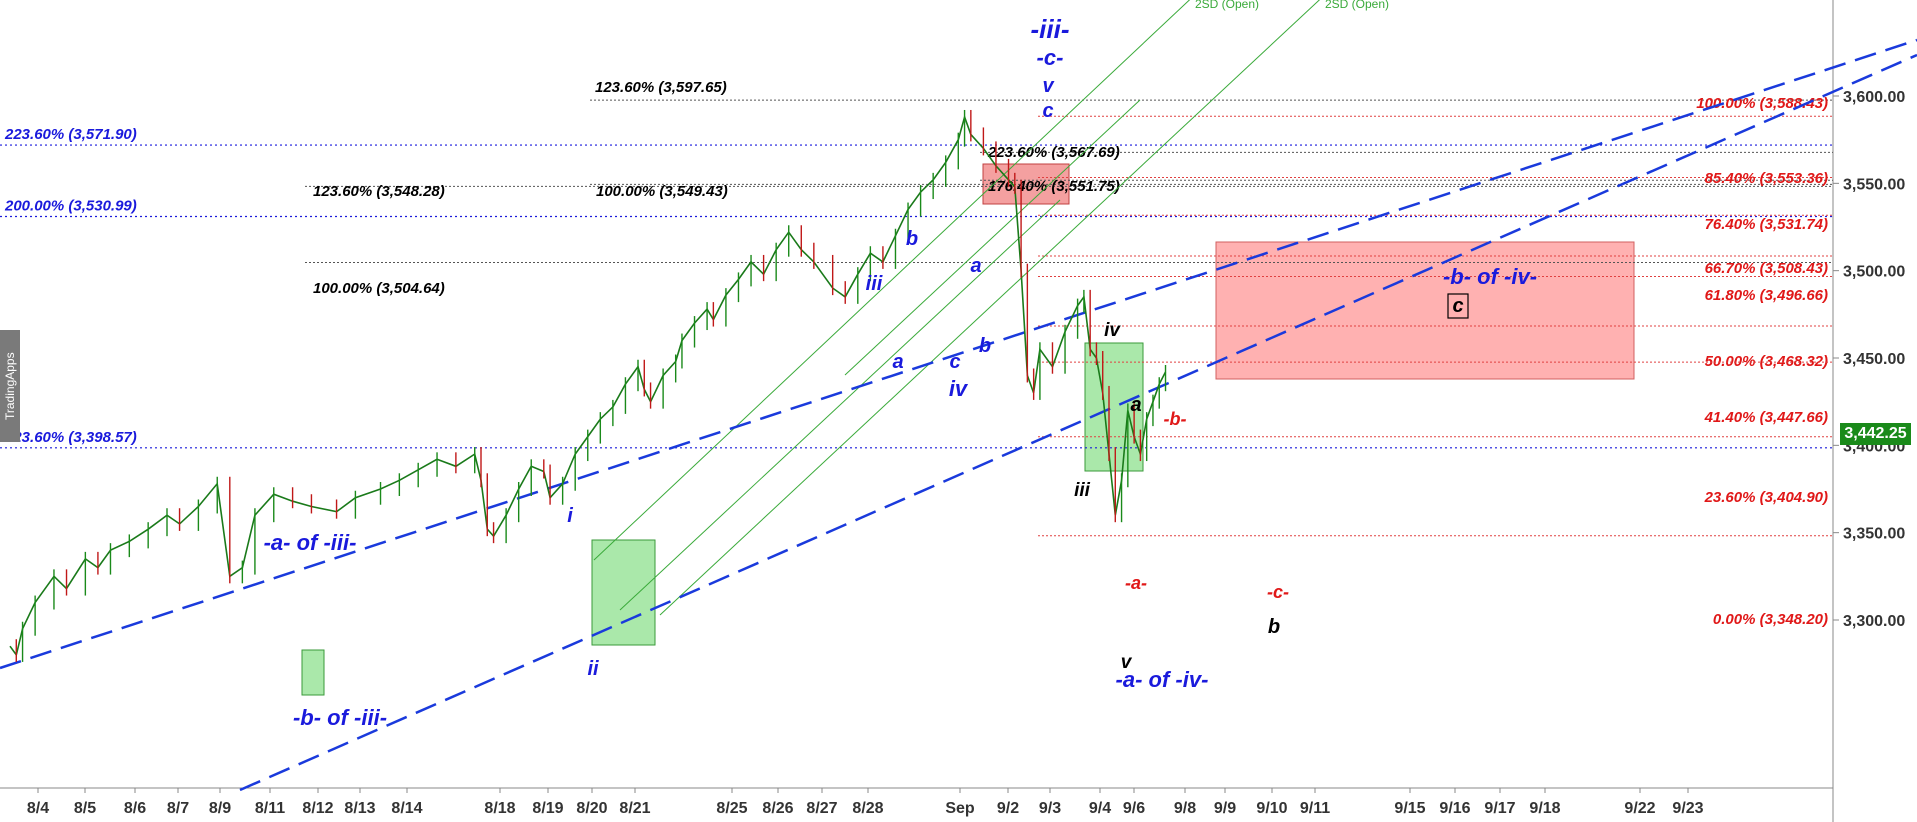 The image size is (1917, 822). What do you see at coordinates (1766, 417) in the screenshot?
I see `retracement-label: 41.40% (3,447.66)` at bounding box center [1766, 417].